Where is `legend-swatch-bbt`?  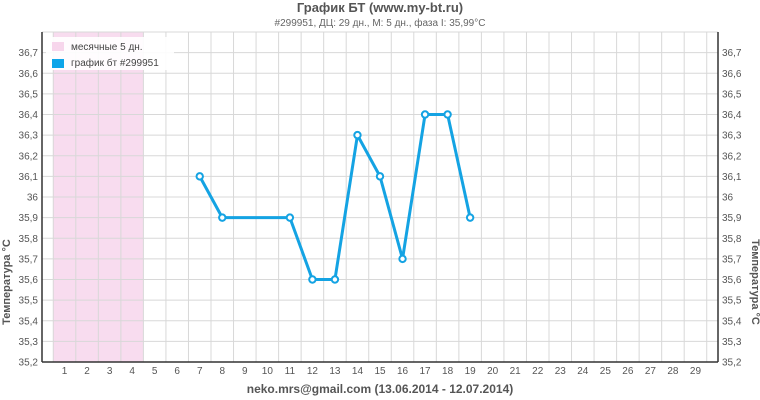 legend-swatch-bbt is located at coordinates (58, 63).